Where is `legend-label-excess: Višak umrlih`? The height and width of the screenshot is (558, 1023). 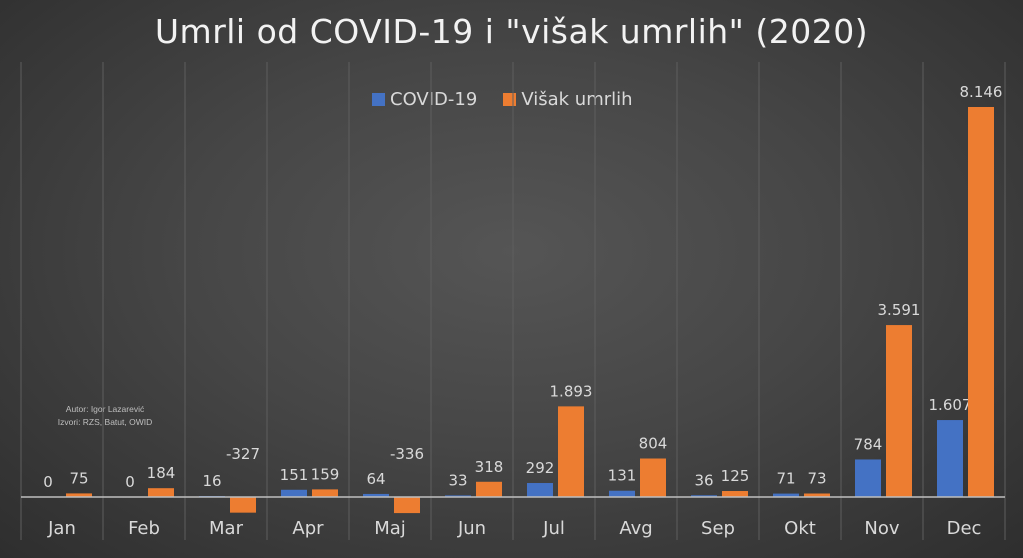 legend-label-excess: Višak umrlih is located at coordinates (577, 99).